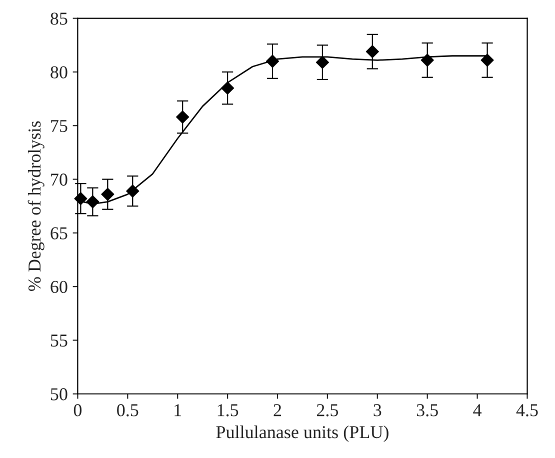  Describe the element at coordinates (59, 340) in the screenshot. I see `y-tick-label: 55` at that location.